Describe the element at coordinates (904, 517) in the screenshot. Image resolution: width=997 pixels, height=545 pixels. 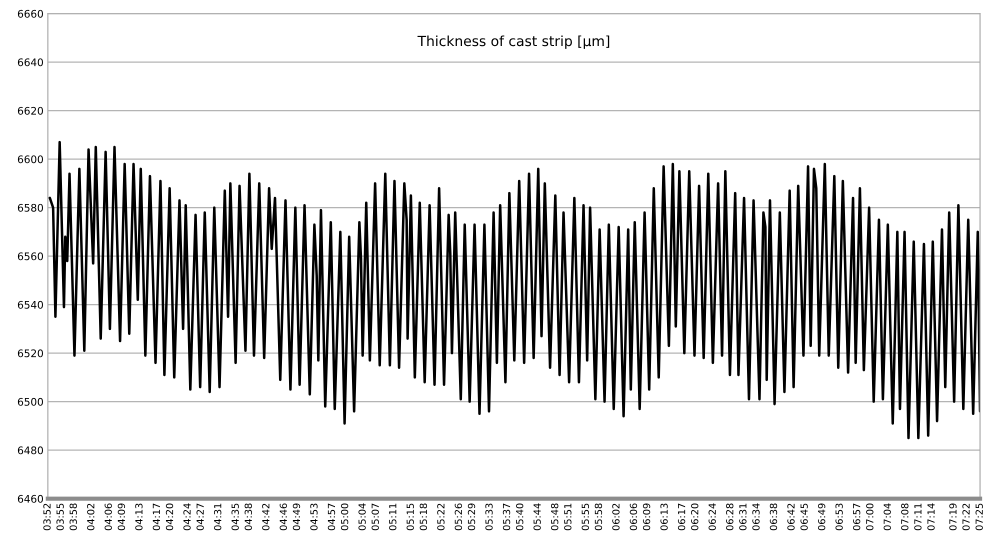
I see `x-tick-label: 07:08` at that location.